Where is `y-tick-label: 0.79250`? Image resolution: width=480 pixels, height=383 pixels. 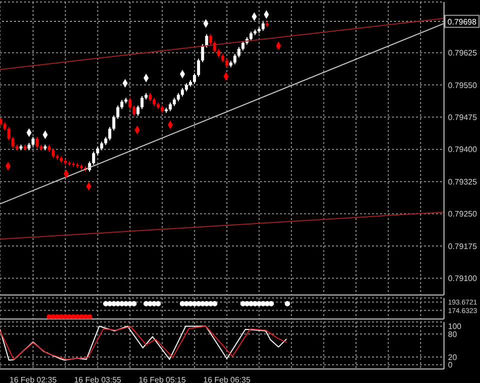
y-tick-label: 0.79250 is located at coordinates (463, 214).